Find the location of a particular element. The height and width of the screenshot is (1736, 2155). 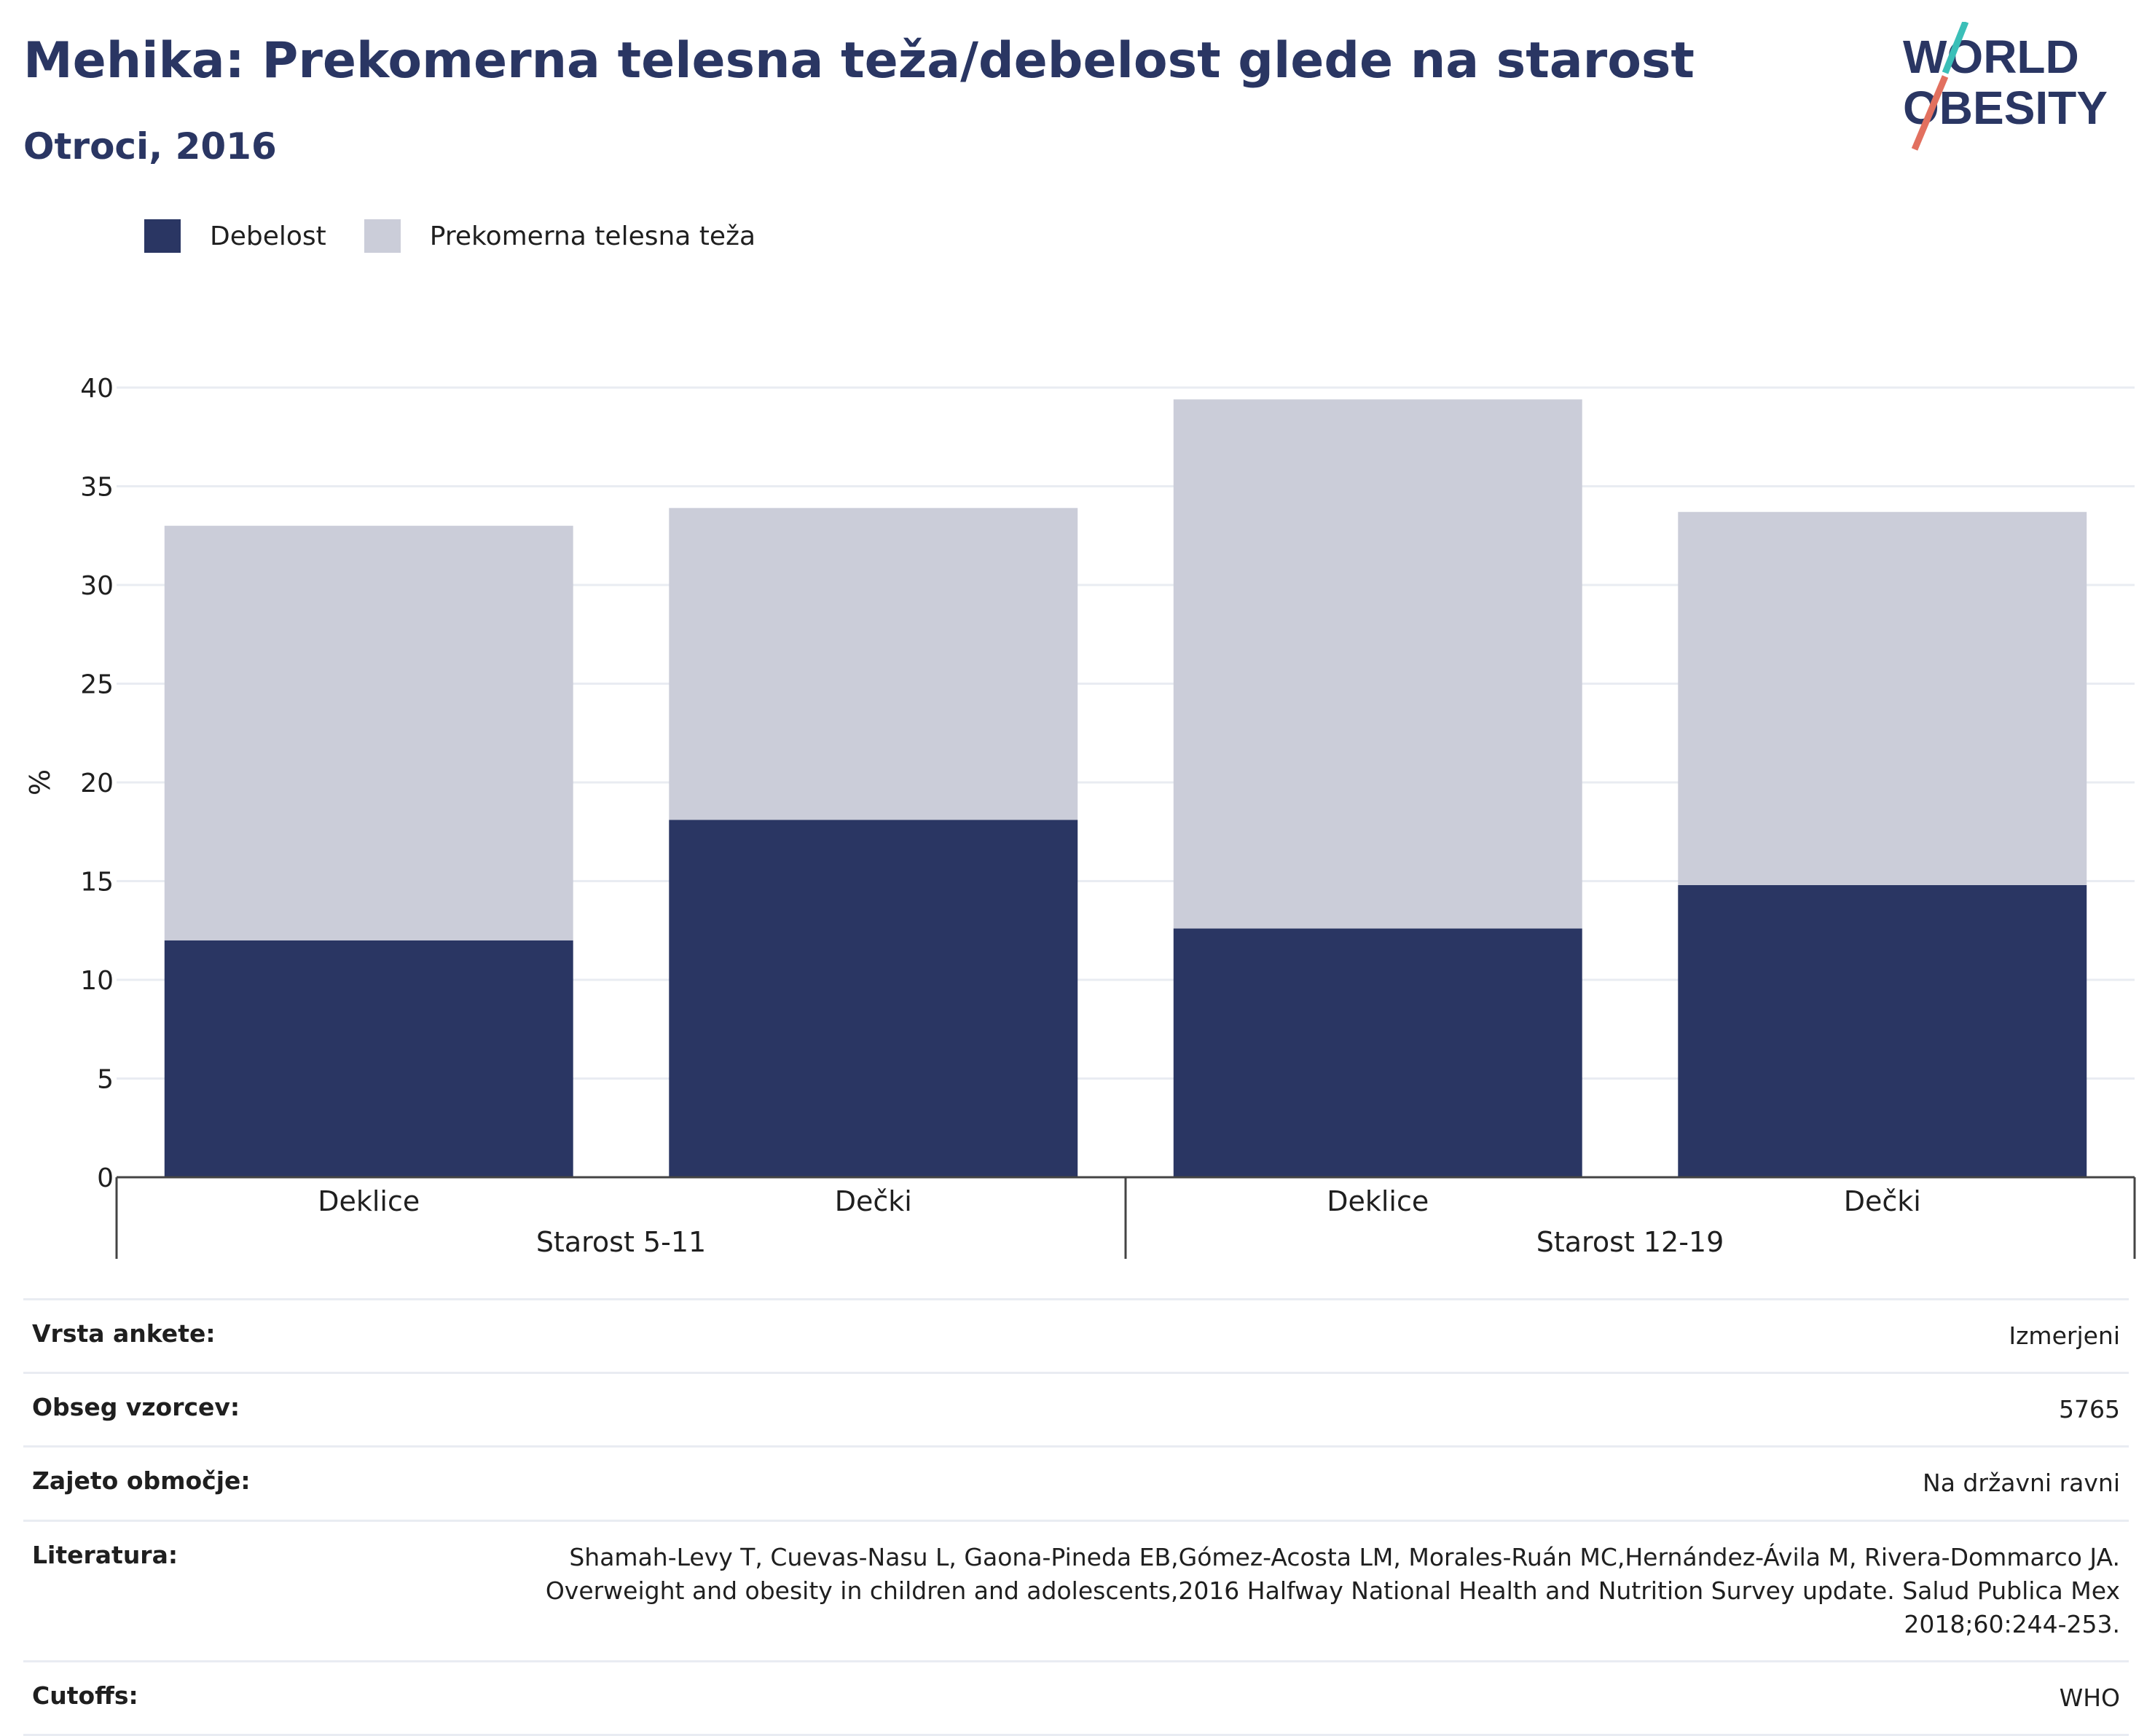

legend-item-debelost: Debelost is located at coordinates (235, 236).